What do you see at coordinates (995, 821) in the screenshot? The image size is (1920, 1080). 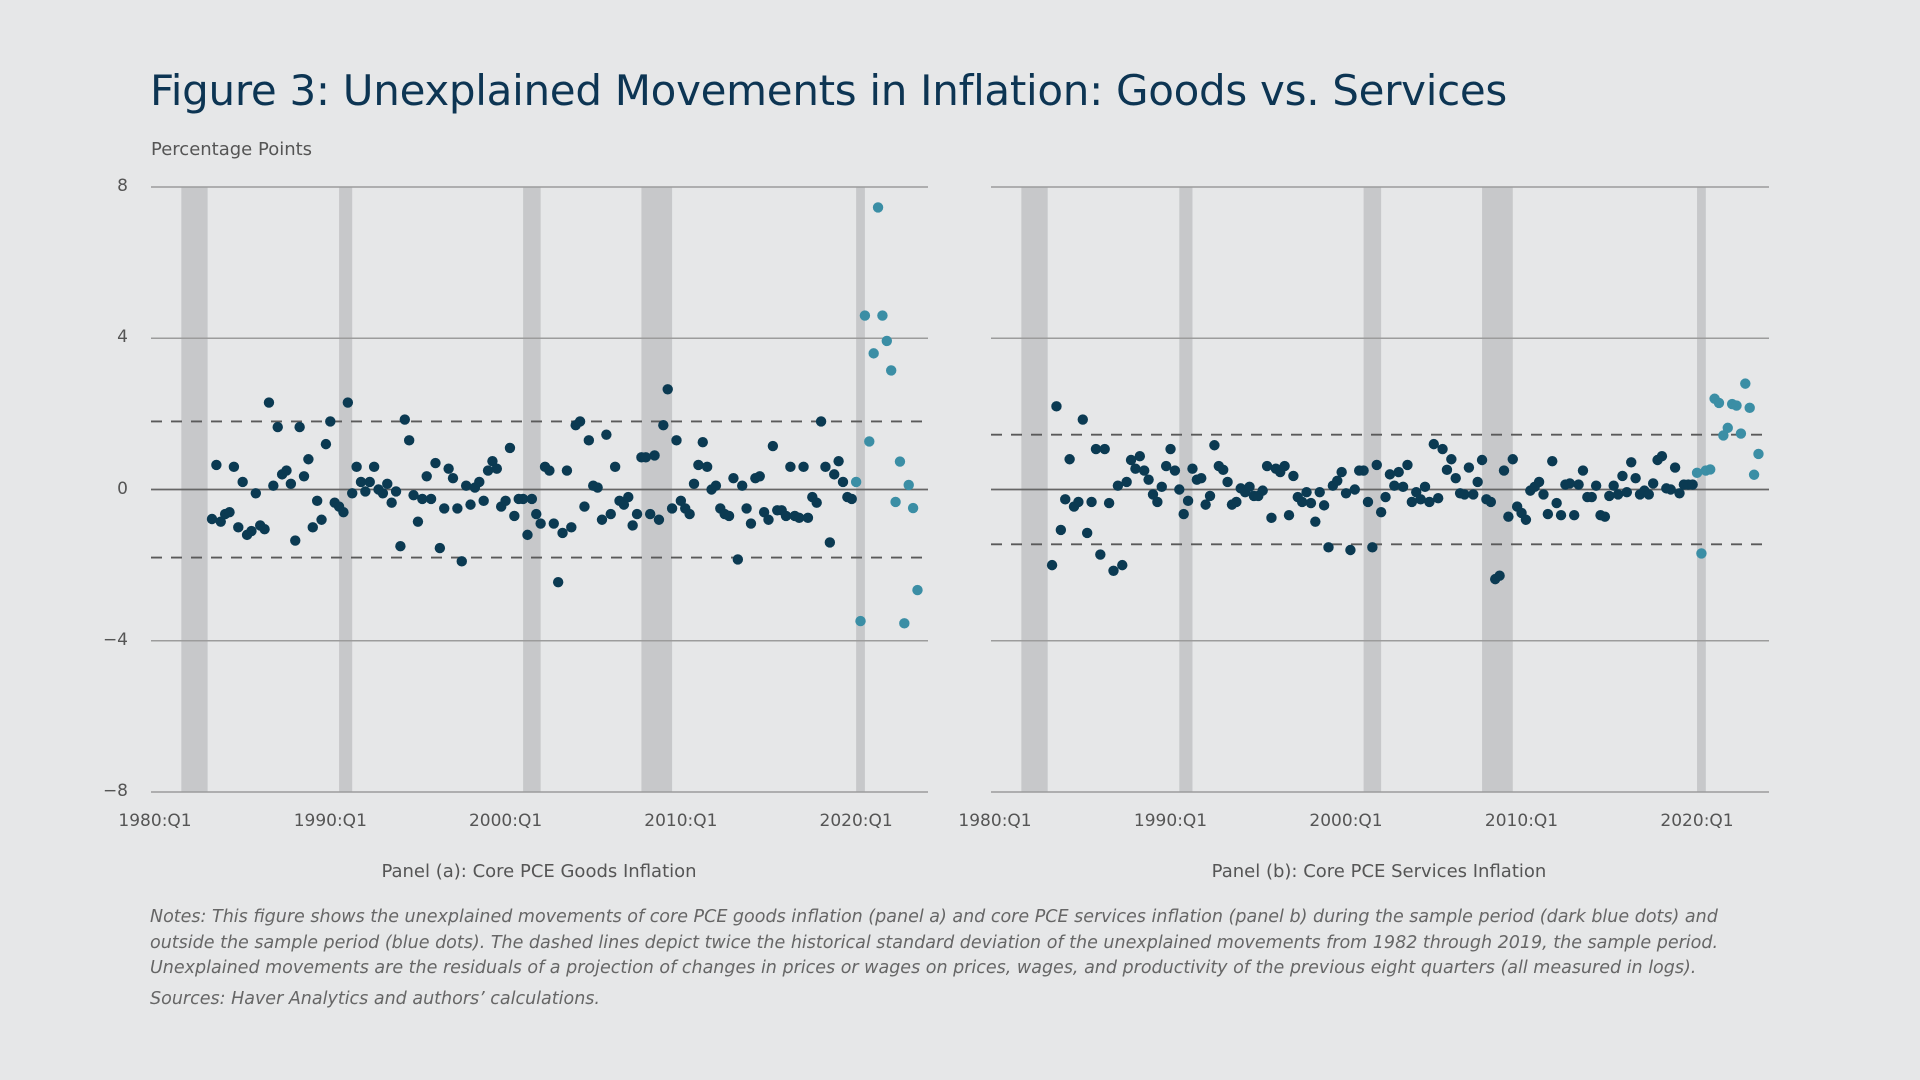 I see `x-tick-label-b: 1980:Q1` at bounding box center [995, 821].